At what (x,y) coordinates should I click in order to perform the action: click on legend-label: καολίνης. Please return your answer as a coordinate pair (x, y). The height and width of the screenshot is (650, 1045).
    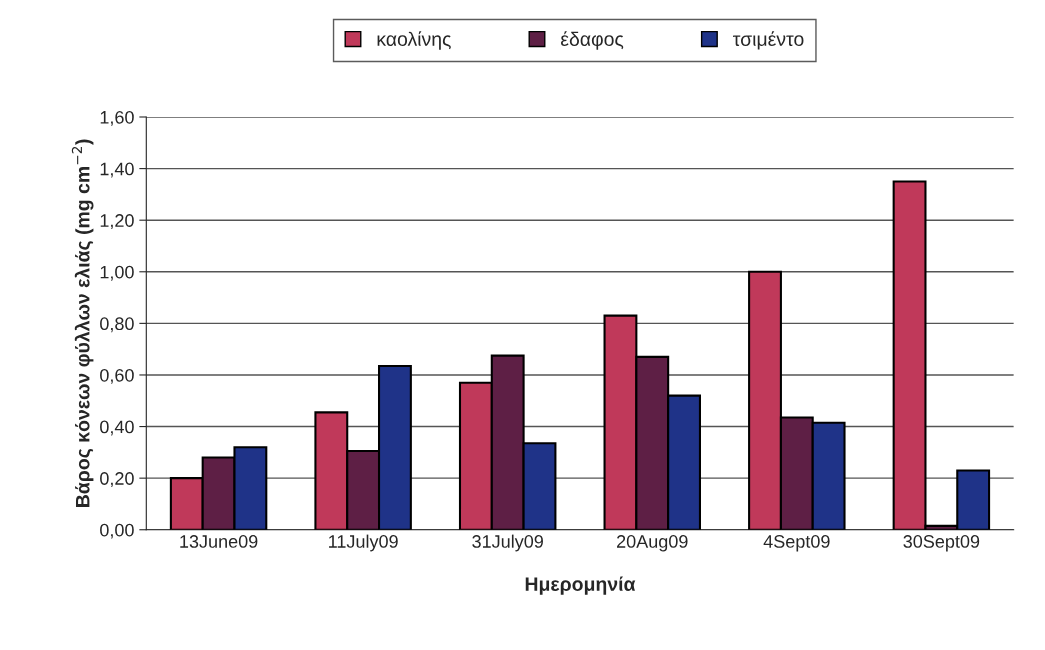
    Looking at the image, I should click on (414, 40).